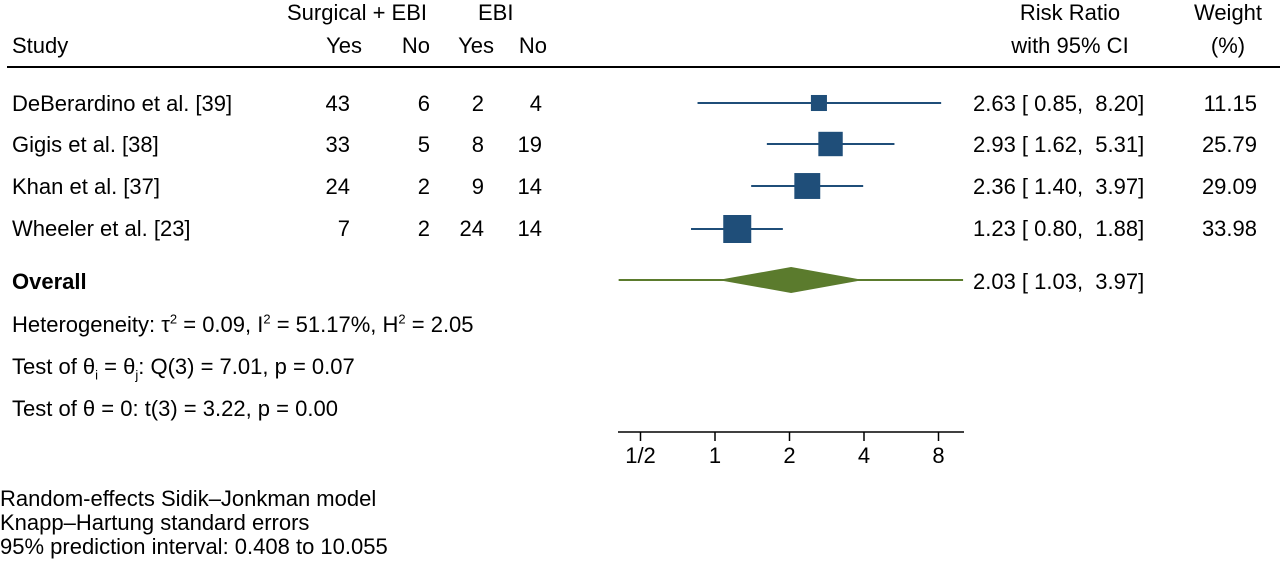  Describe the element at coordinates (1059, 281) in the screenshot. I see `overall-ci: 2.03 [ 1.03, 3.97]` at that location.